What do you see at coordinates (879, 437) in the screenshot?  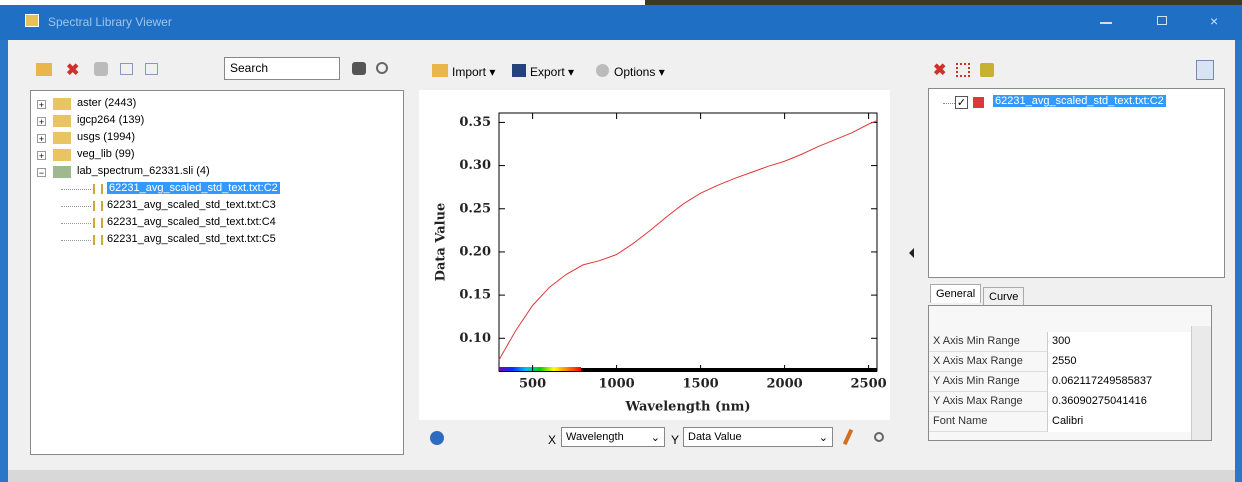 I see `reset-icon` at bounding box center [879, 437].